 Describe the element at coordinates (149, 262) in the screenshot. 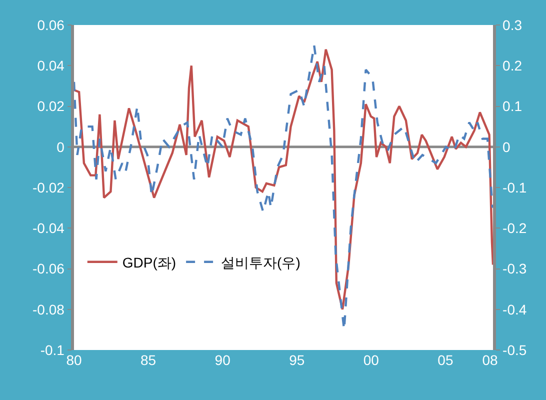

I see `legend-label: GDP(좌)` at that location.